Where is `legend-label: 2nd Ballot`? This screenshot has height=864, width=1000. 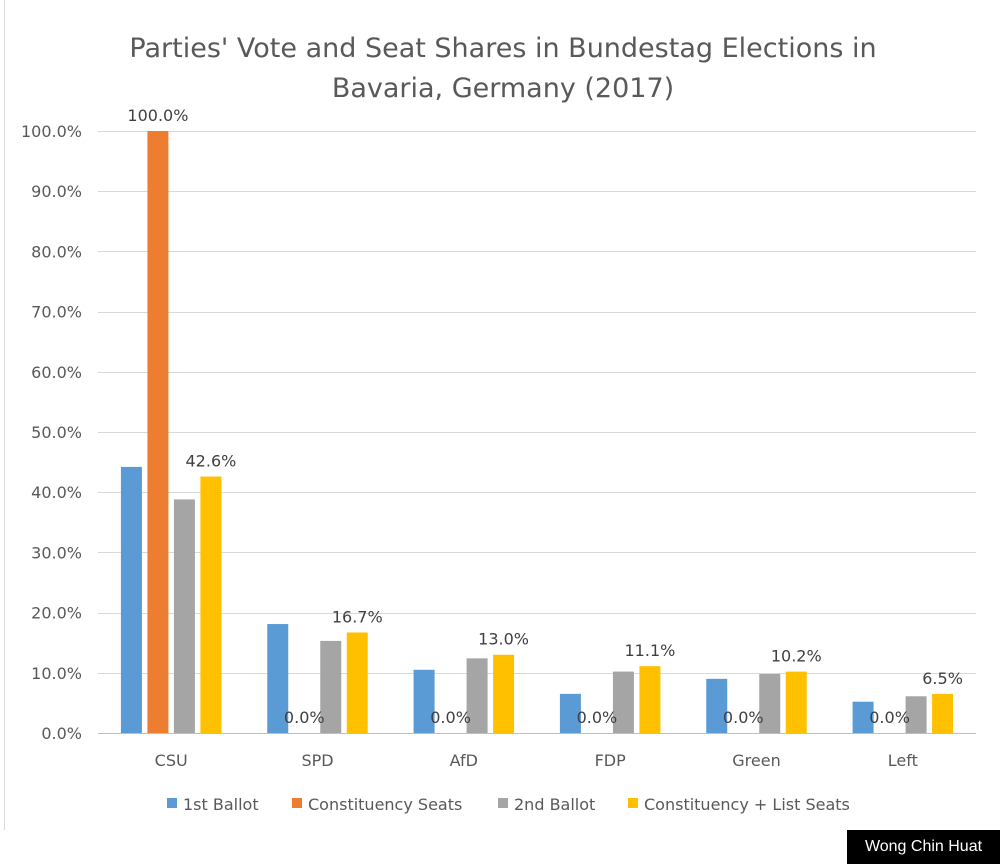
legend-label: 2nd Ballot is located at coordinates (554, 804).